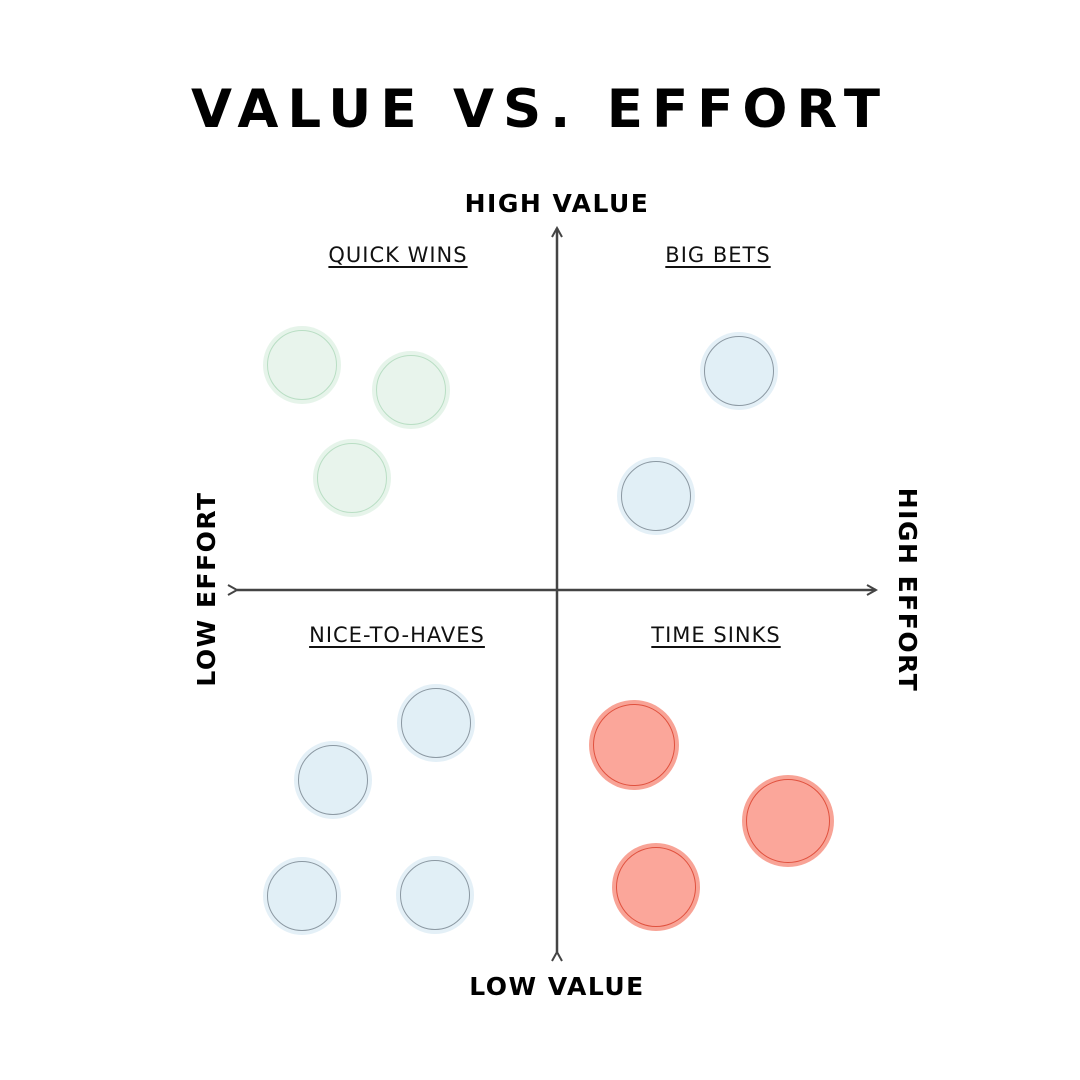 This screenshot has width=1080, height=1080. Describe the element at coordinates (206, 589) in the screenshot. I see `axis-label-low-effort: LOW EFFORT` at that location.